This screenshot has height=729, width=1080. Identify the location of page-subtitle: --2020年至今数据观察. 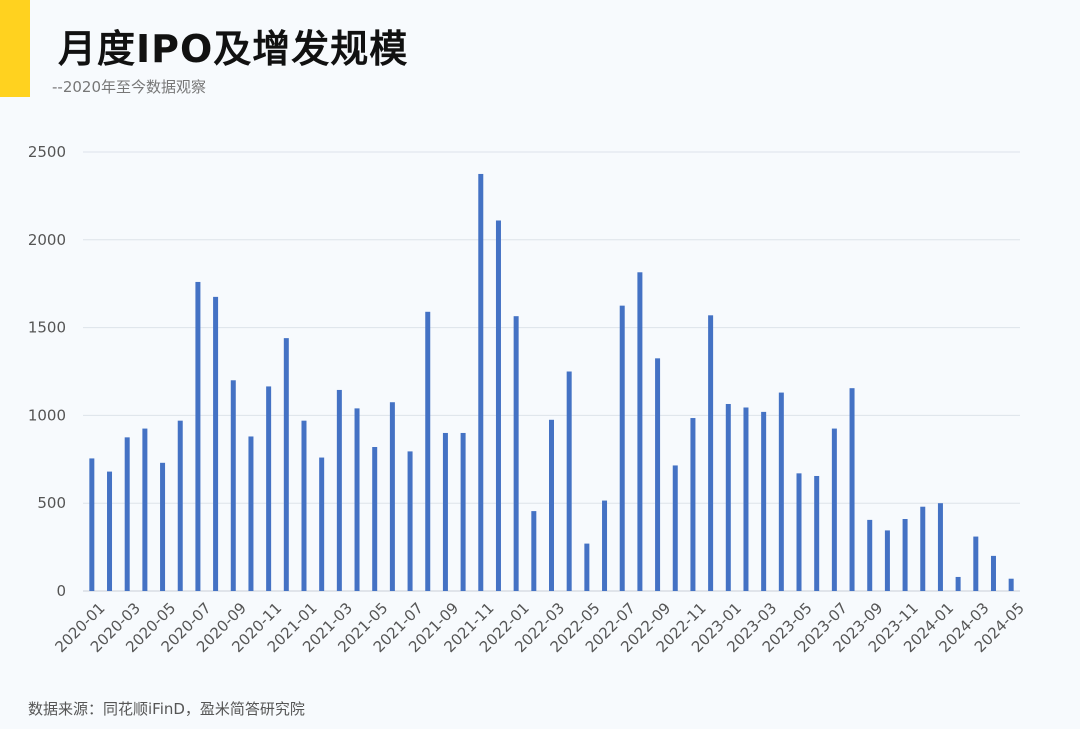
(129, 87).